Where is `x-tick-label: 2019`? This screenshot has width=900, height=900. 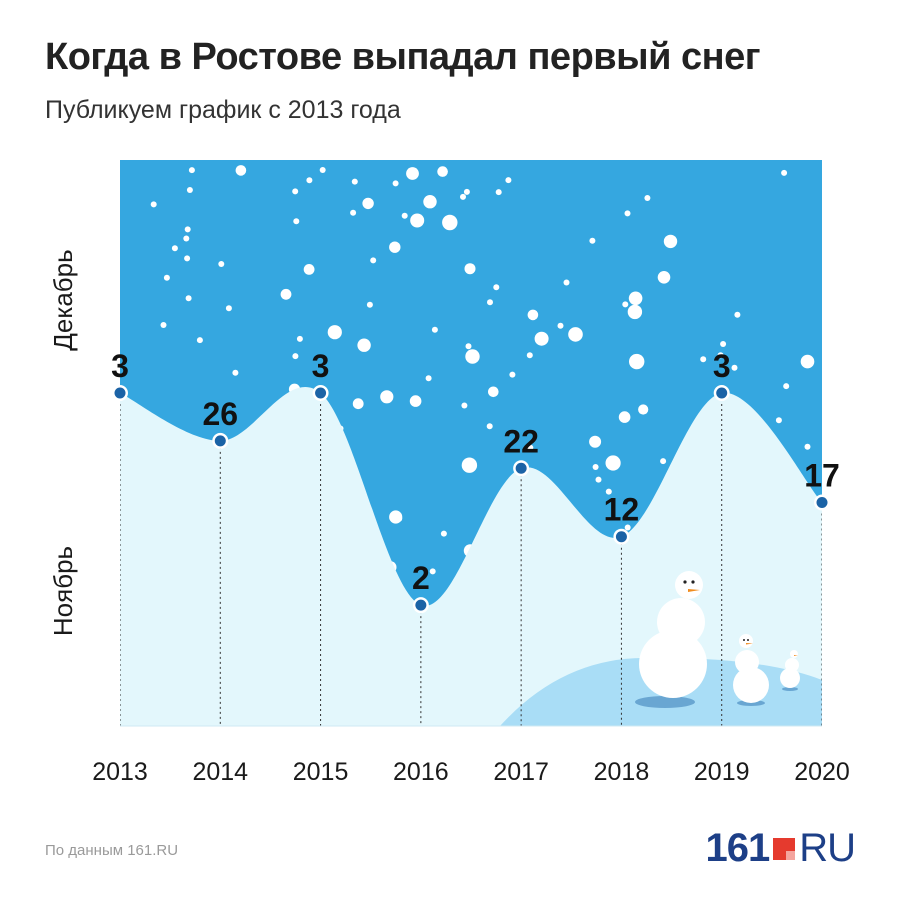 x-tick-label: 2019 is located at coordinates (722, 772).